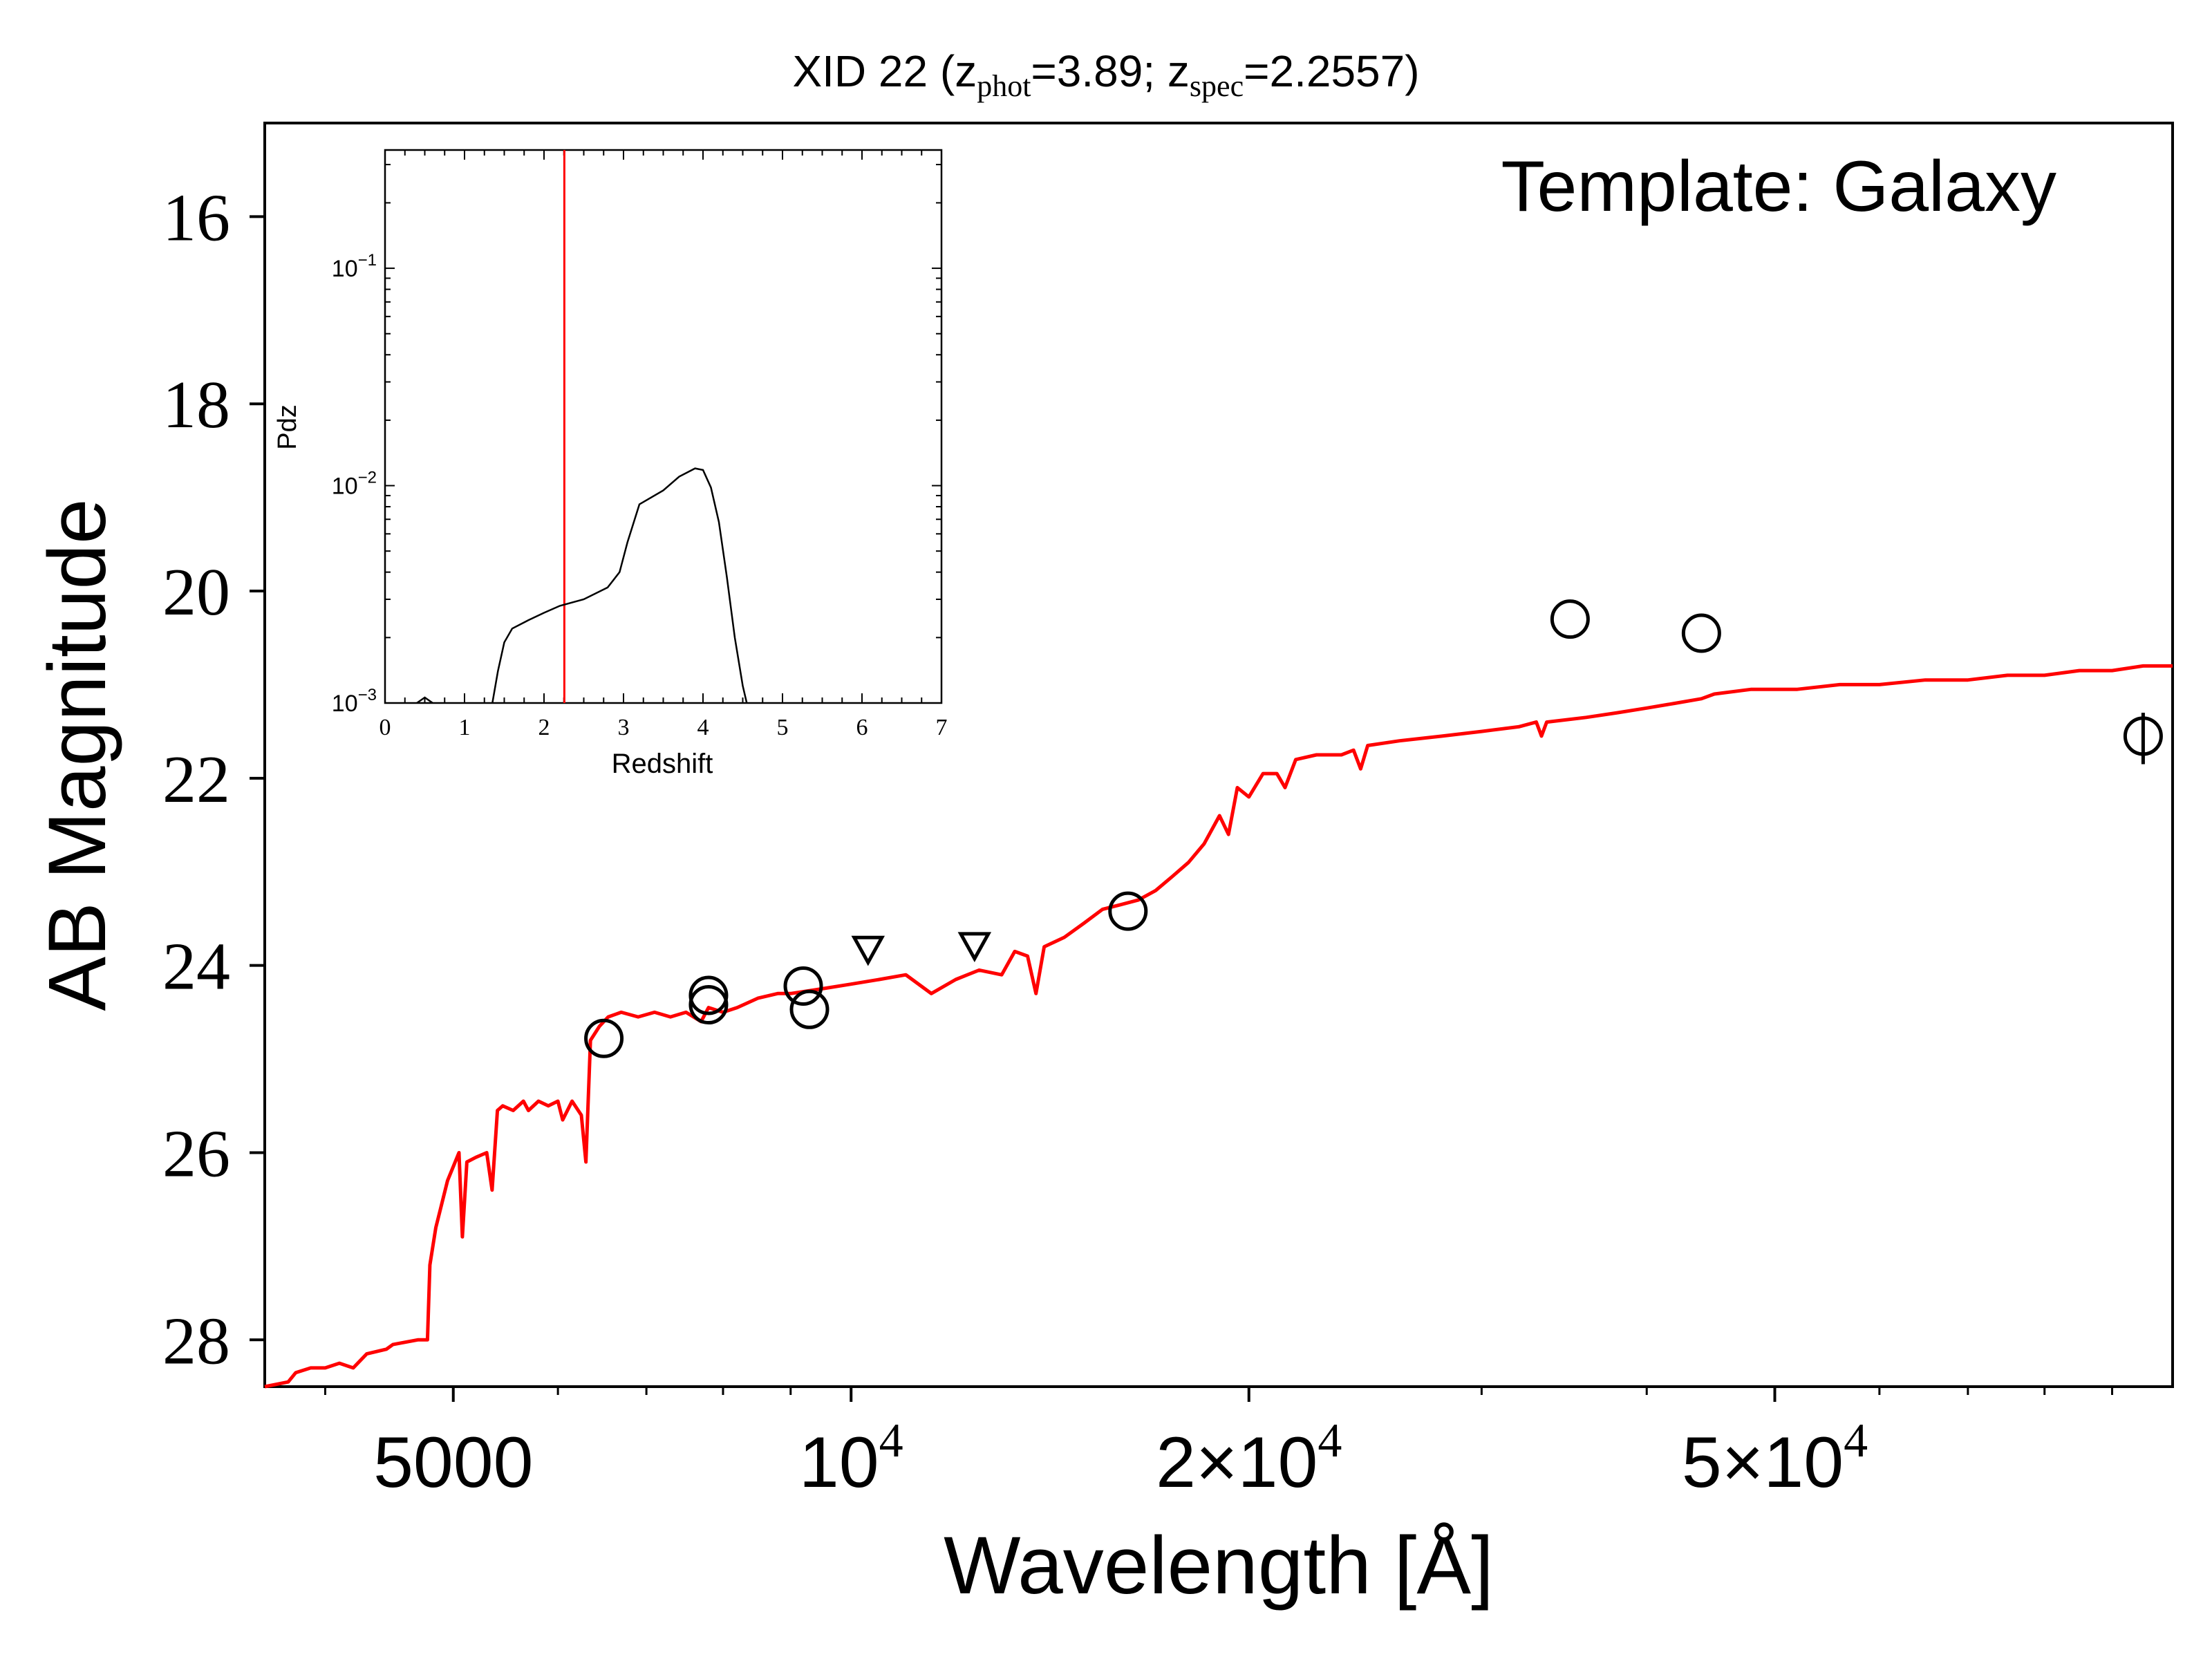  I want to click on inset-x-tick-label: 1, so click(465, 728).